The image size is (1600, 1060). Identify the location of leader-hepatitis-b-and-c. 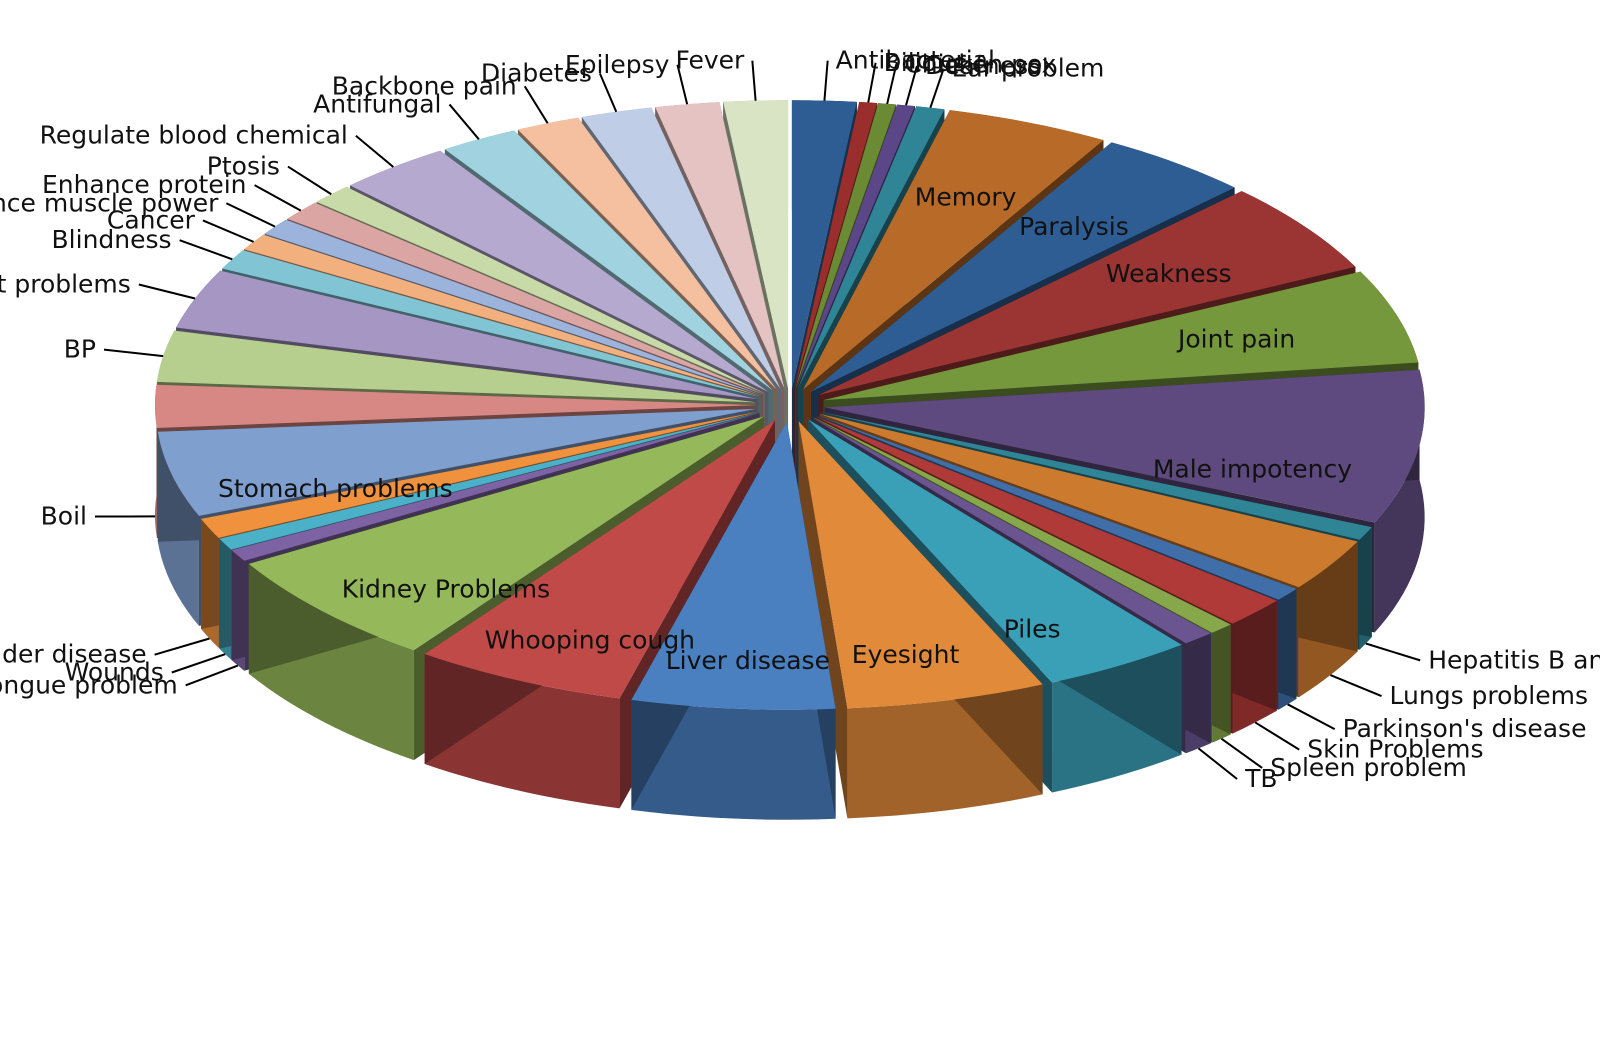
(1393, 652).